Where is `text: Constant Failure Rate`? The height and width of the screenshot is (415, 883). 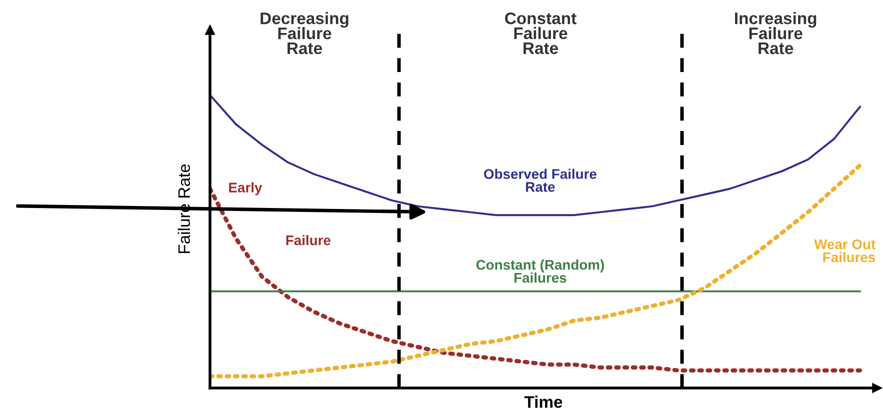
text: Constant Failure Rate is located at coordinates (540, 33).